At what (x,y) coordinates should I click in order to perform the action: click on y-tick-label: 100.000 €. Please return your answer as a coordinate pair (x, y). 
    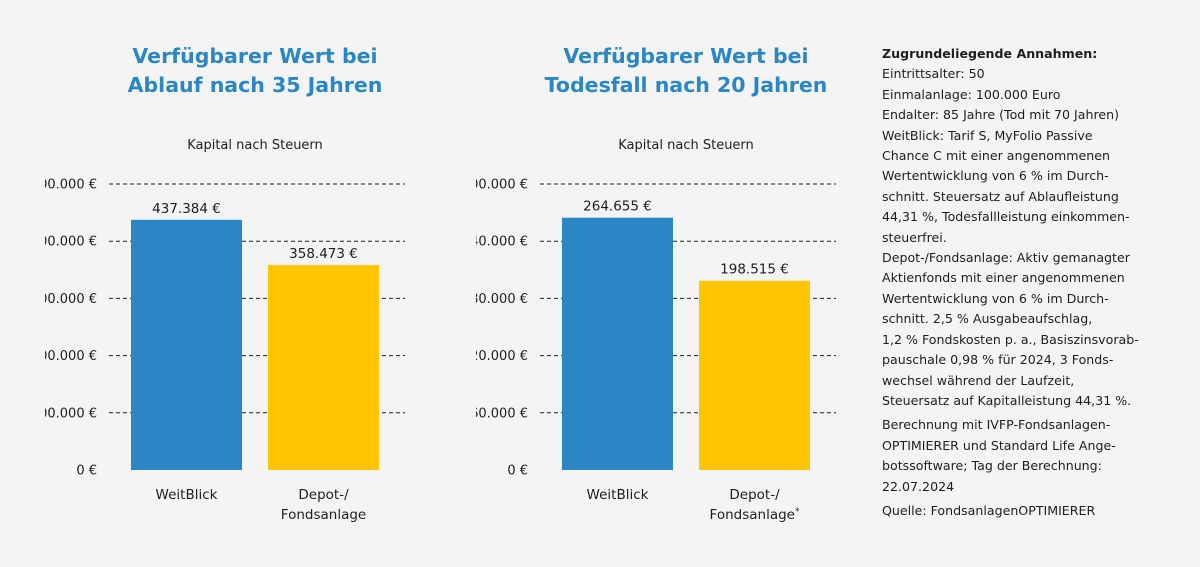
    Looking at the image, I should click on (71, 413).